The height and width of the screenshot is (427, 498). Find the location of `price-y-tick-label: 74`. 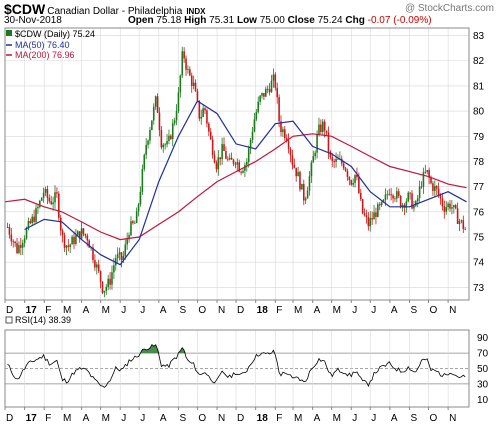

price-y-tick-label: 74 is located at coordinates (479, 263).